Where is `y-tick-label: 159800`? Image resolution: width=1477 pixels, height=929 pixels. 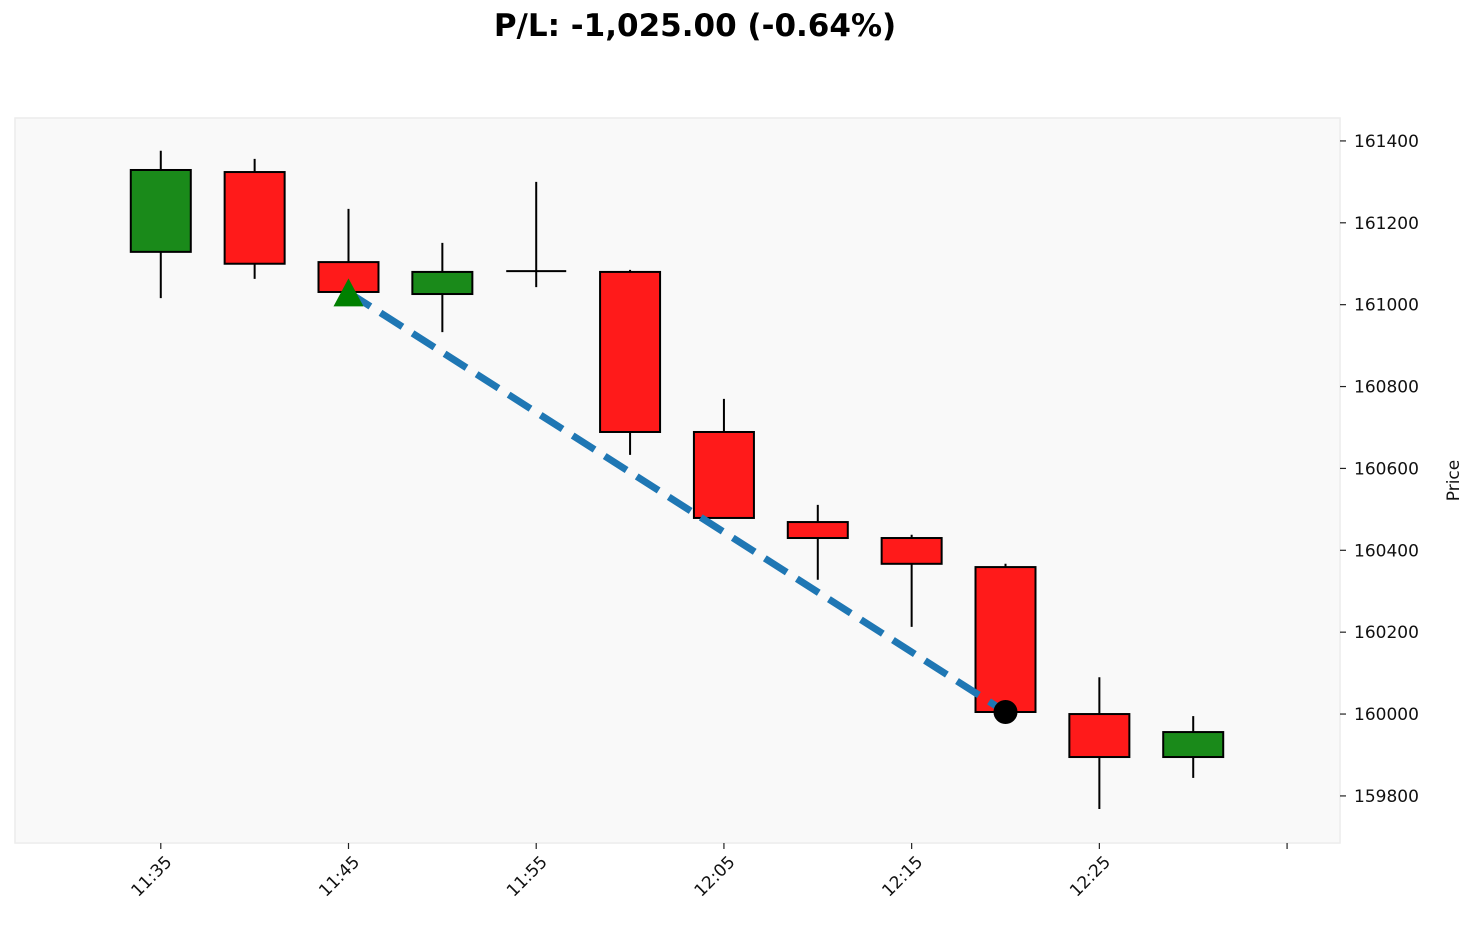 y-tick-label: 159800 is located at coordinates (1386, 797).